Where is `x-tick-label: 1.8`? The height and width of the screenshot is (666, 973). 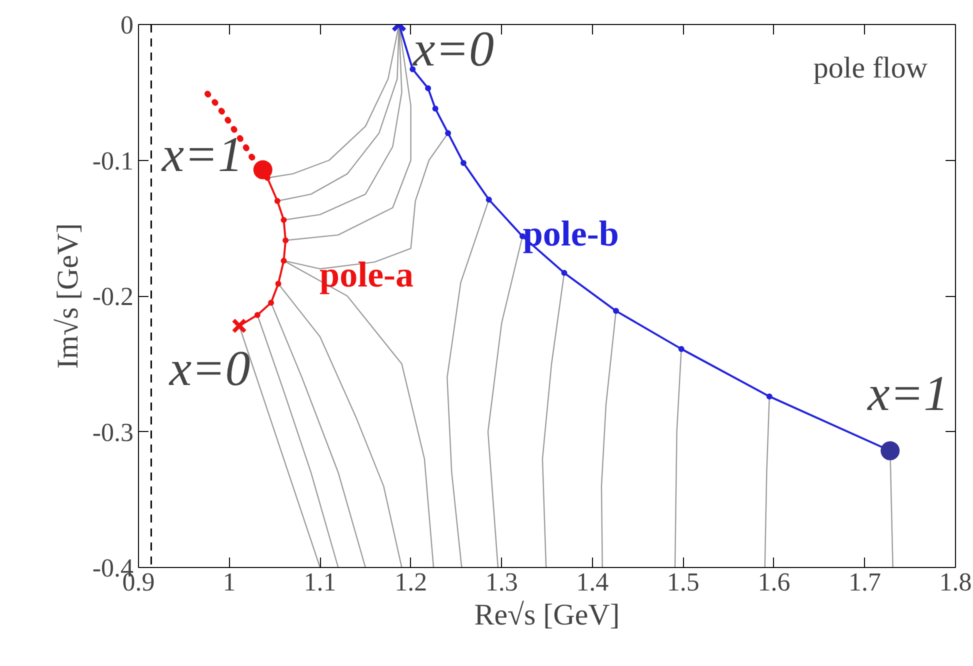 x-tick-label: 1.8 is located at coordinates (955, 582).